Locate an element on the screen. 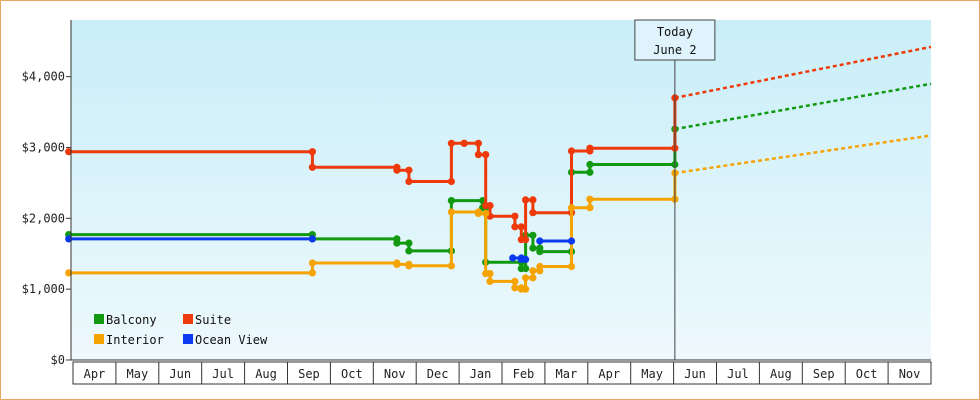 This screenshot has width=980, height=400. legend-label: Suite is located at coordinates (213, 320).